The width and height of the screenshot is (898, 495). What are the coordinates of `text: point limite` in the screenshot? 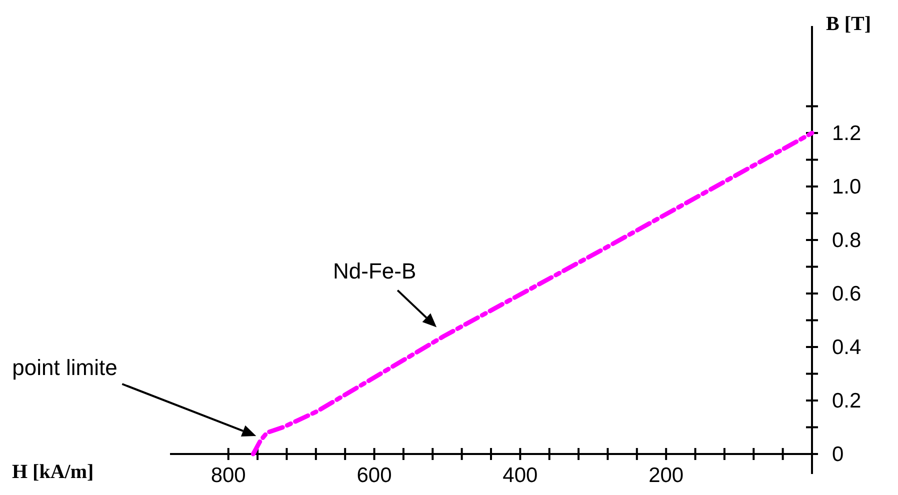 It's located at (65, 367).